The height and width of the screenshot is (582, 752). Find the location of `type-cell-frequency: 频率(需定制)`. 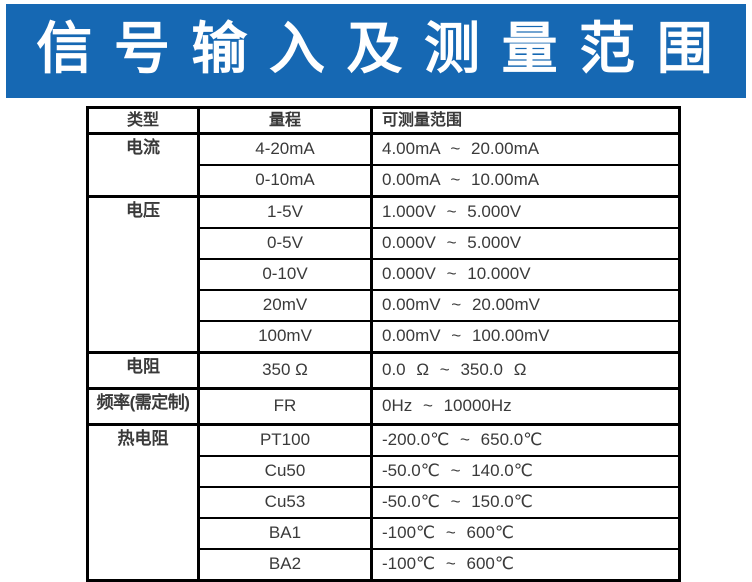

type-cell-frequency: 频率(需定制) is located at coordinates (143, 406).